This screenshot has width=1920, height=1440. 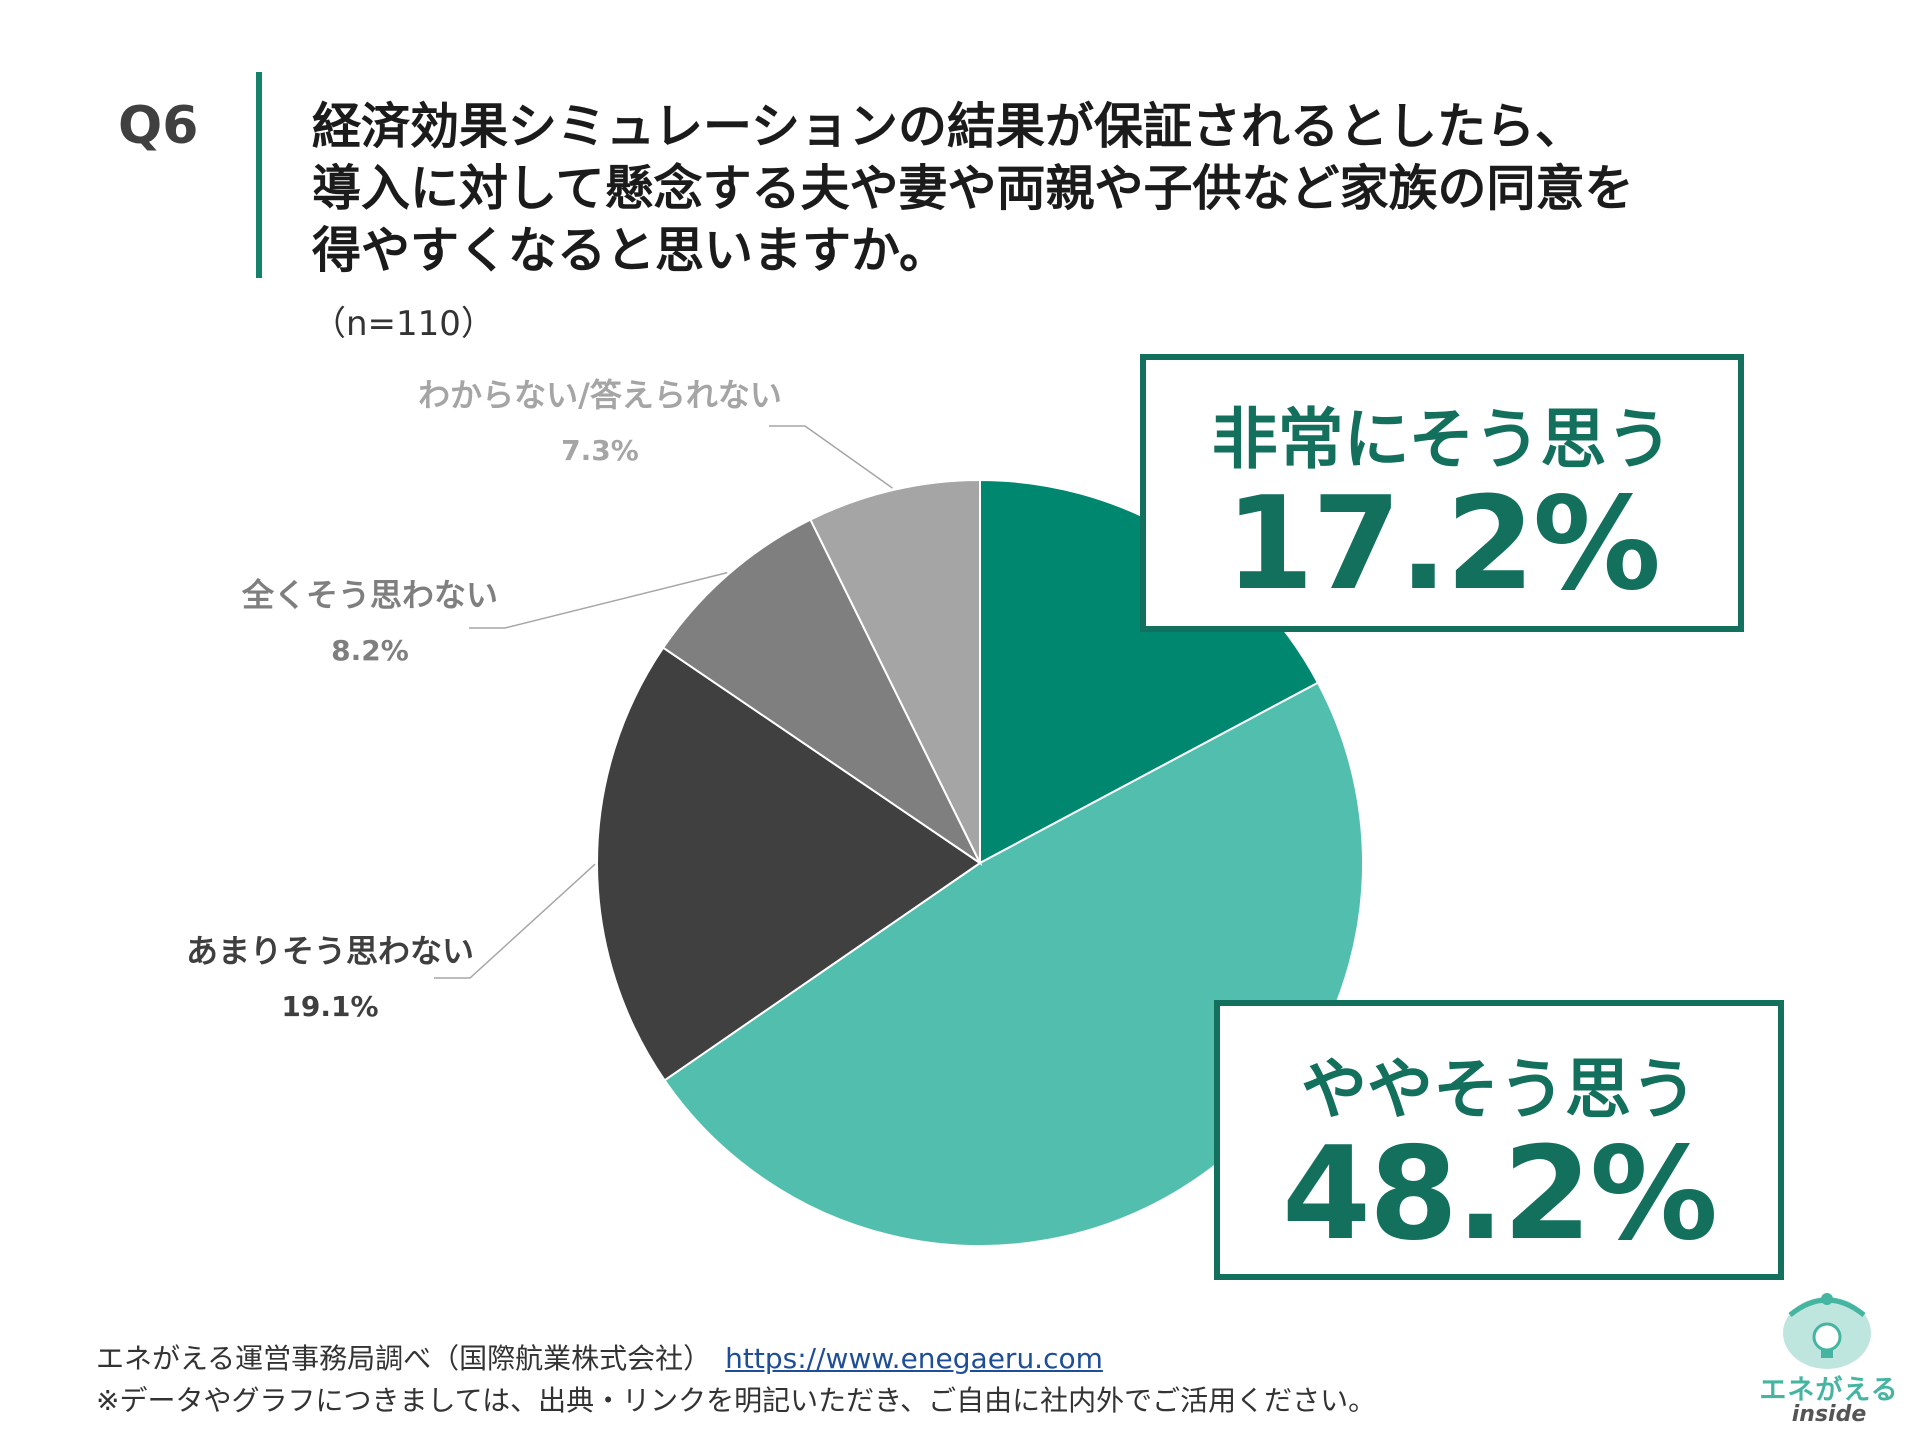 I want to click on question-divider, so click(x=259, y=175).